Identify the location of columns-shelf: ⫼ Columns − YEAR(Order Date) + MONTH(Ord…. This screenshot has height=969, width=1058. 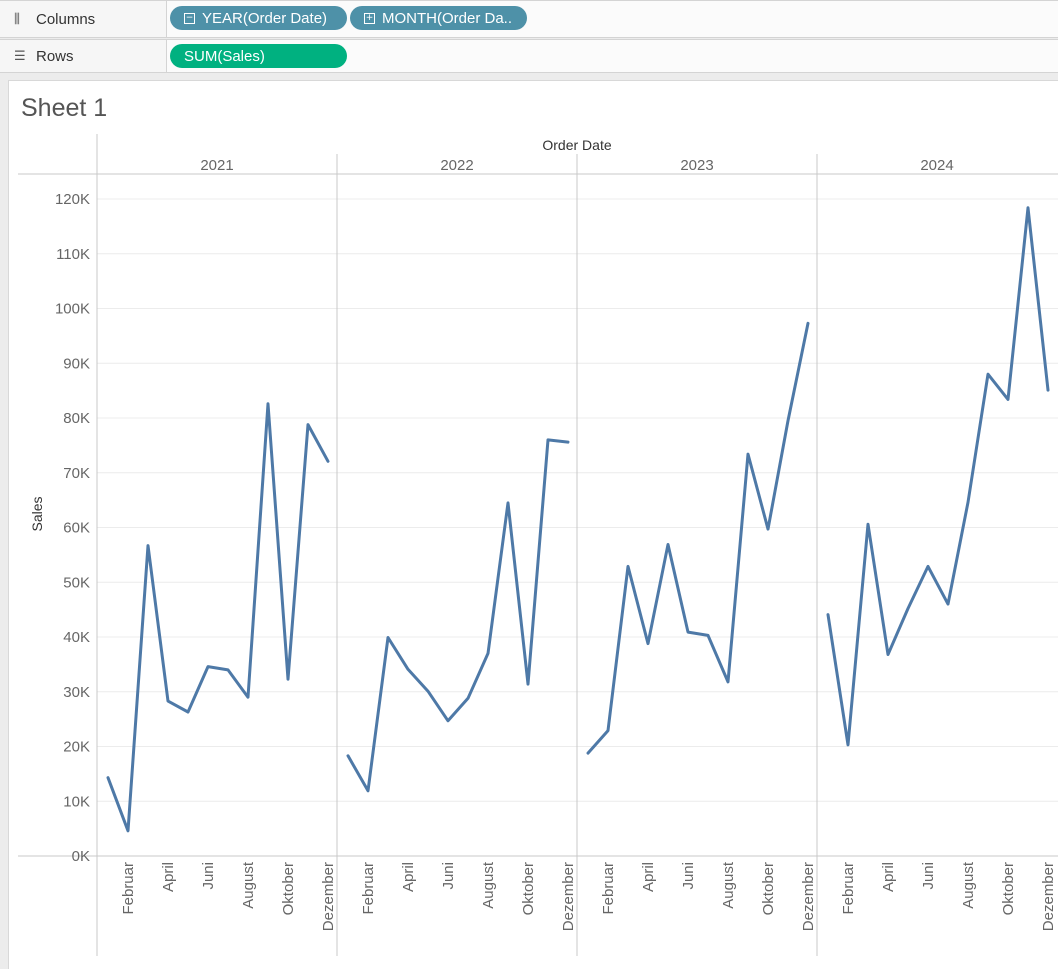
(529, 19).